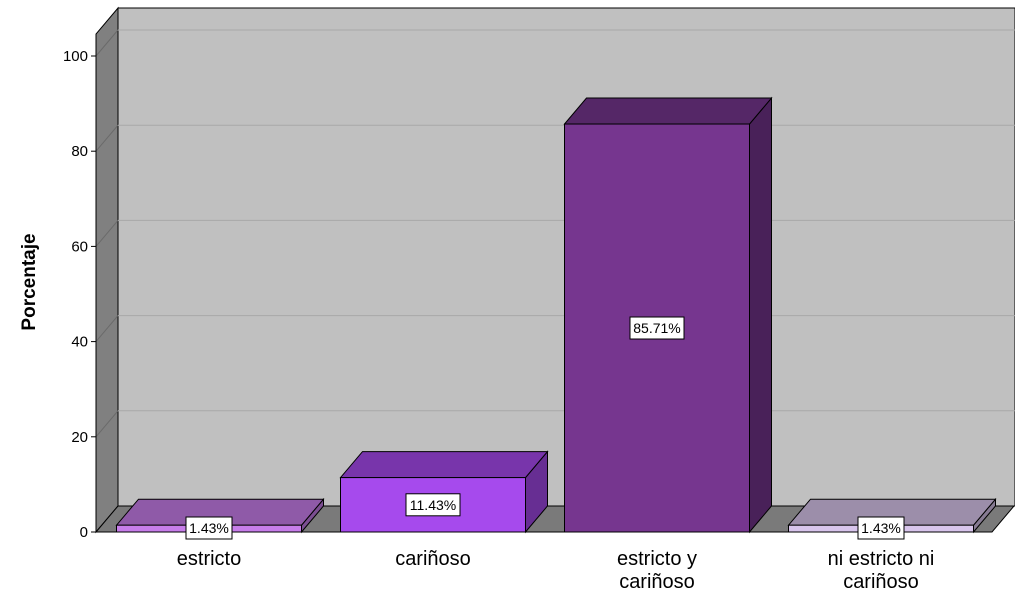  Describe the element at coordinates (79, 342) in the screenshot. I see `y-tick-label: 40` at that location.